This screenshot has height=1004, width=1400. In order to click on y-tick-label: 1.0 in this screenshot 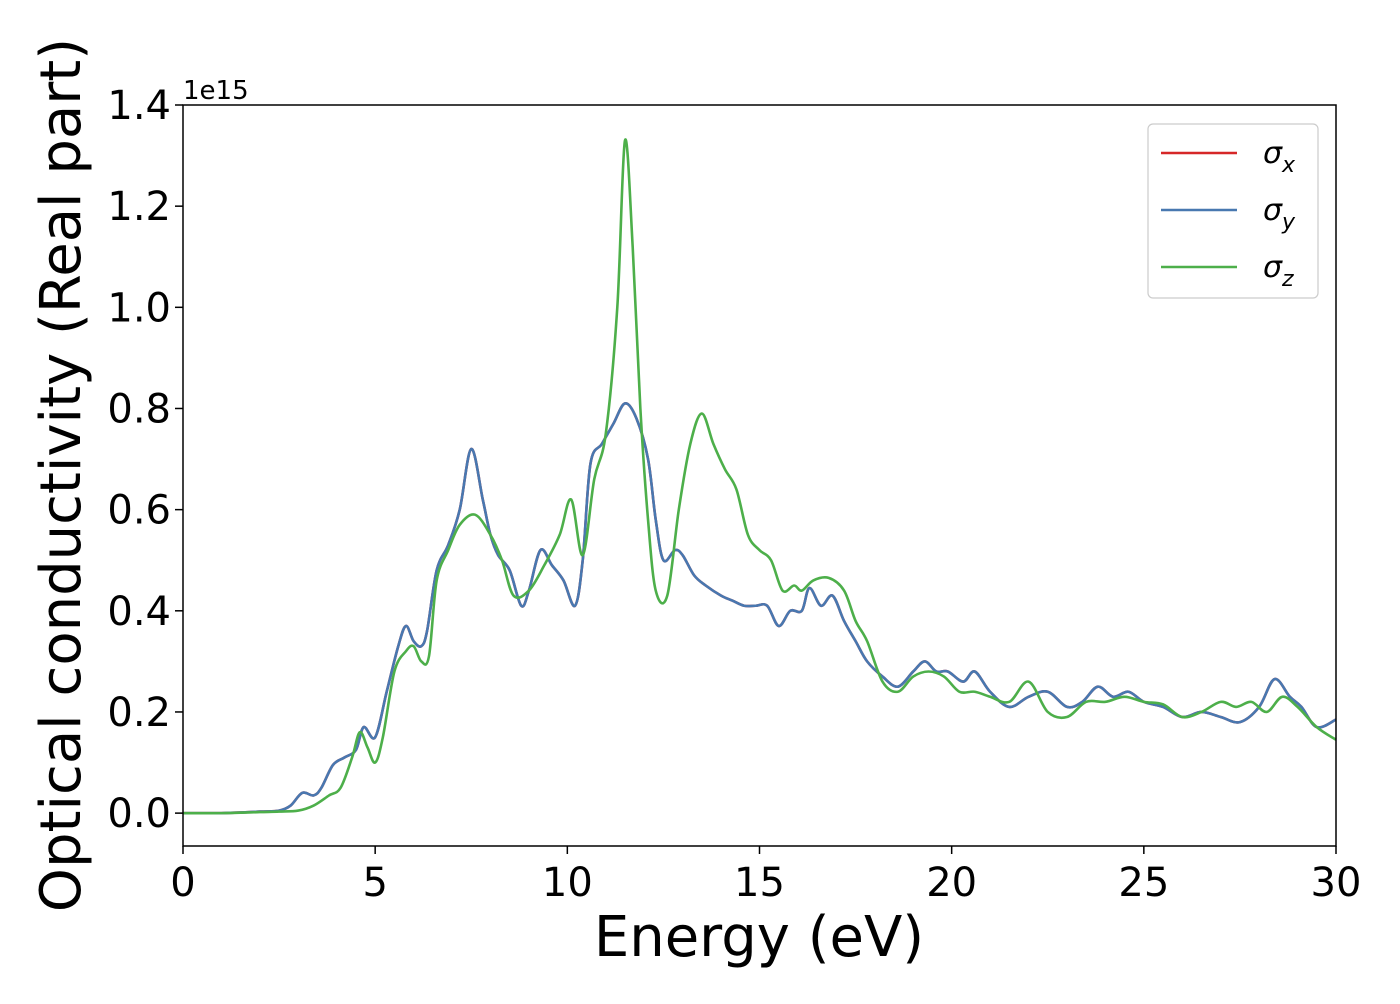, I will do `click(139, 308)`.